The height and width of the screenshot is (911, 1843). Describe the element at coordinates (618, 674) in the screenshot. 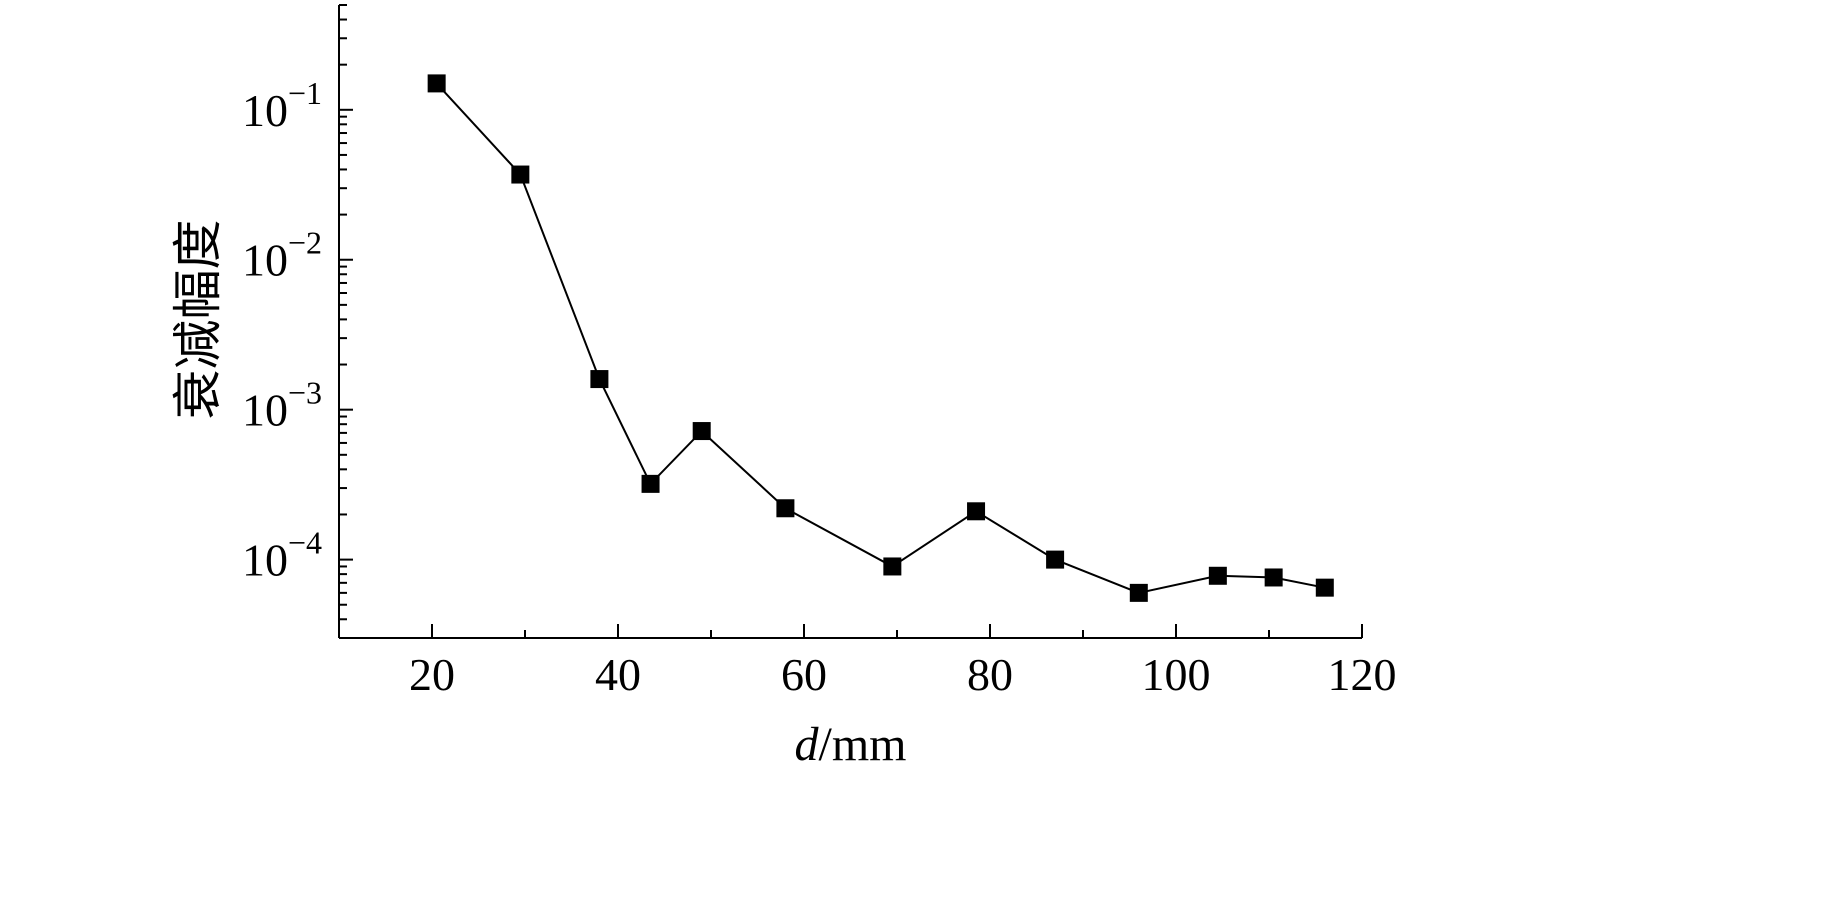

I see `x-tick-label: 40` at that location.